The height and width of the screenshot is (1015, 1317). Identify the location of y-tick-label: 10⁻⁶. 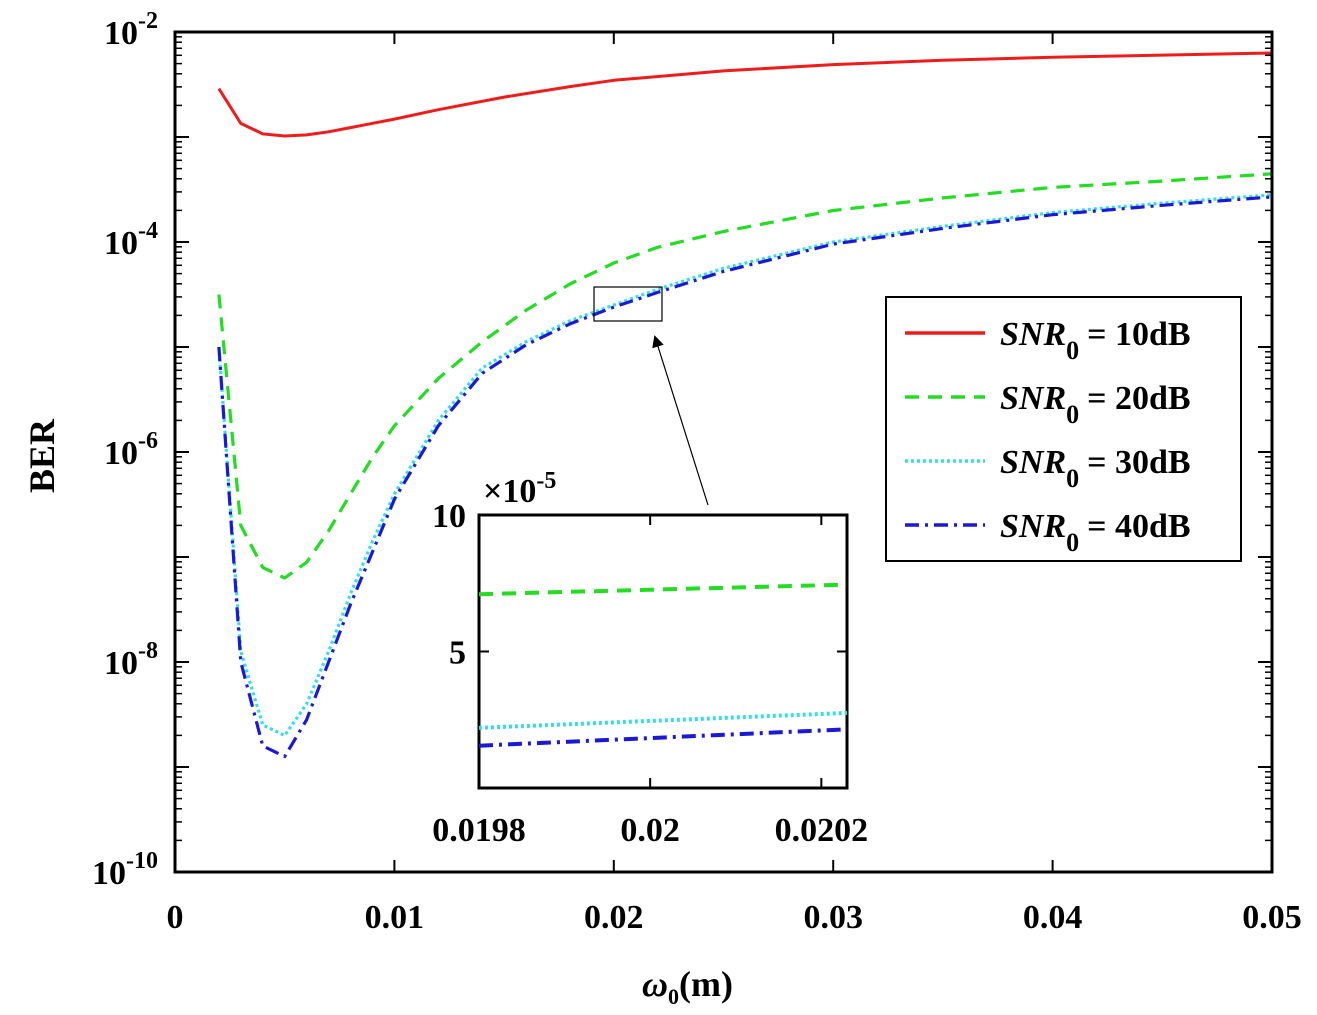
(131, 450).